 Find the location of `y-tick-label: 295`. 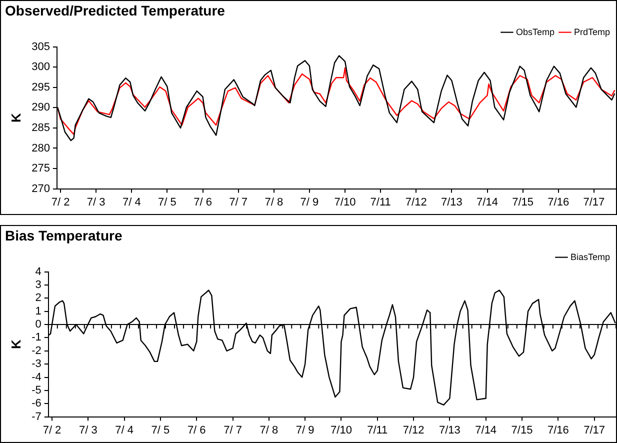

y-tick-label: 295 is located at coordinates (41, 87).